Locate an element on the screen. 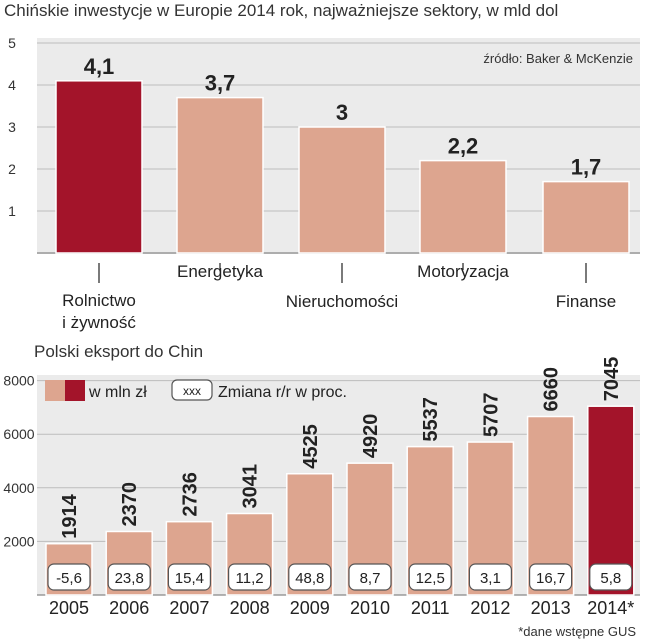  bottom-change-label: 23,8 is located at coordinates (129, 578).